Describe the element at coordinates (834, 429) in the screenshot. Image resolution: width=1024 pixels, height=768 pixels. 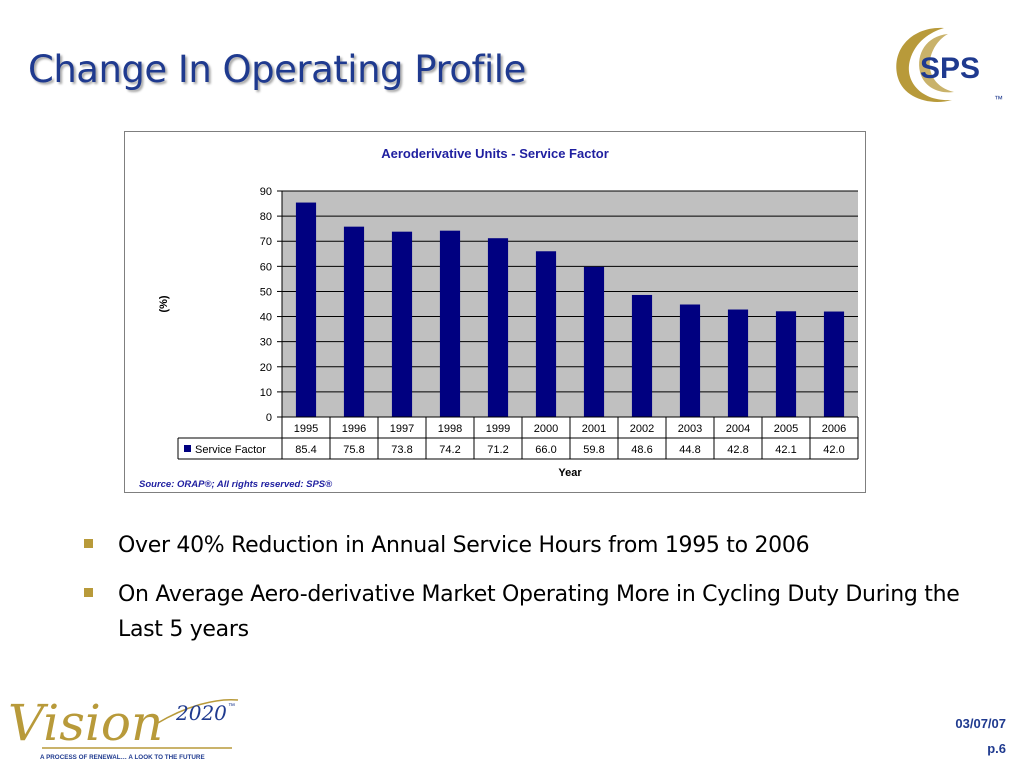
I see `x-tick-label: 2006` at that location.